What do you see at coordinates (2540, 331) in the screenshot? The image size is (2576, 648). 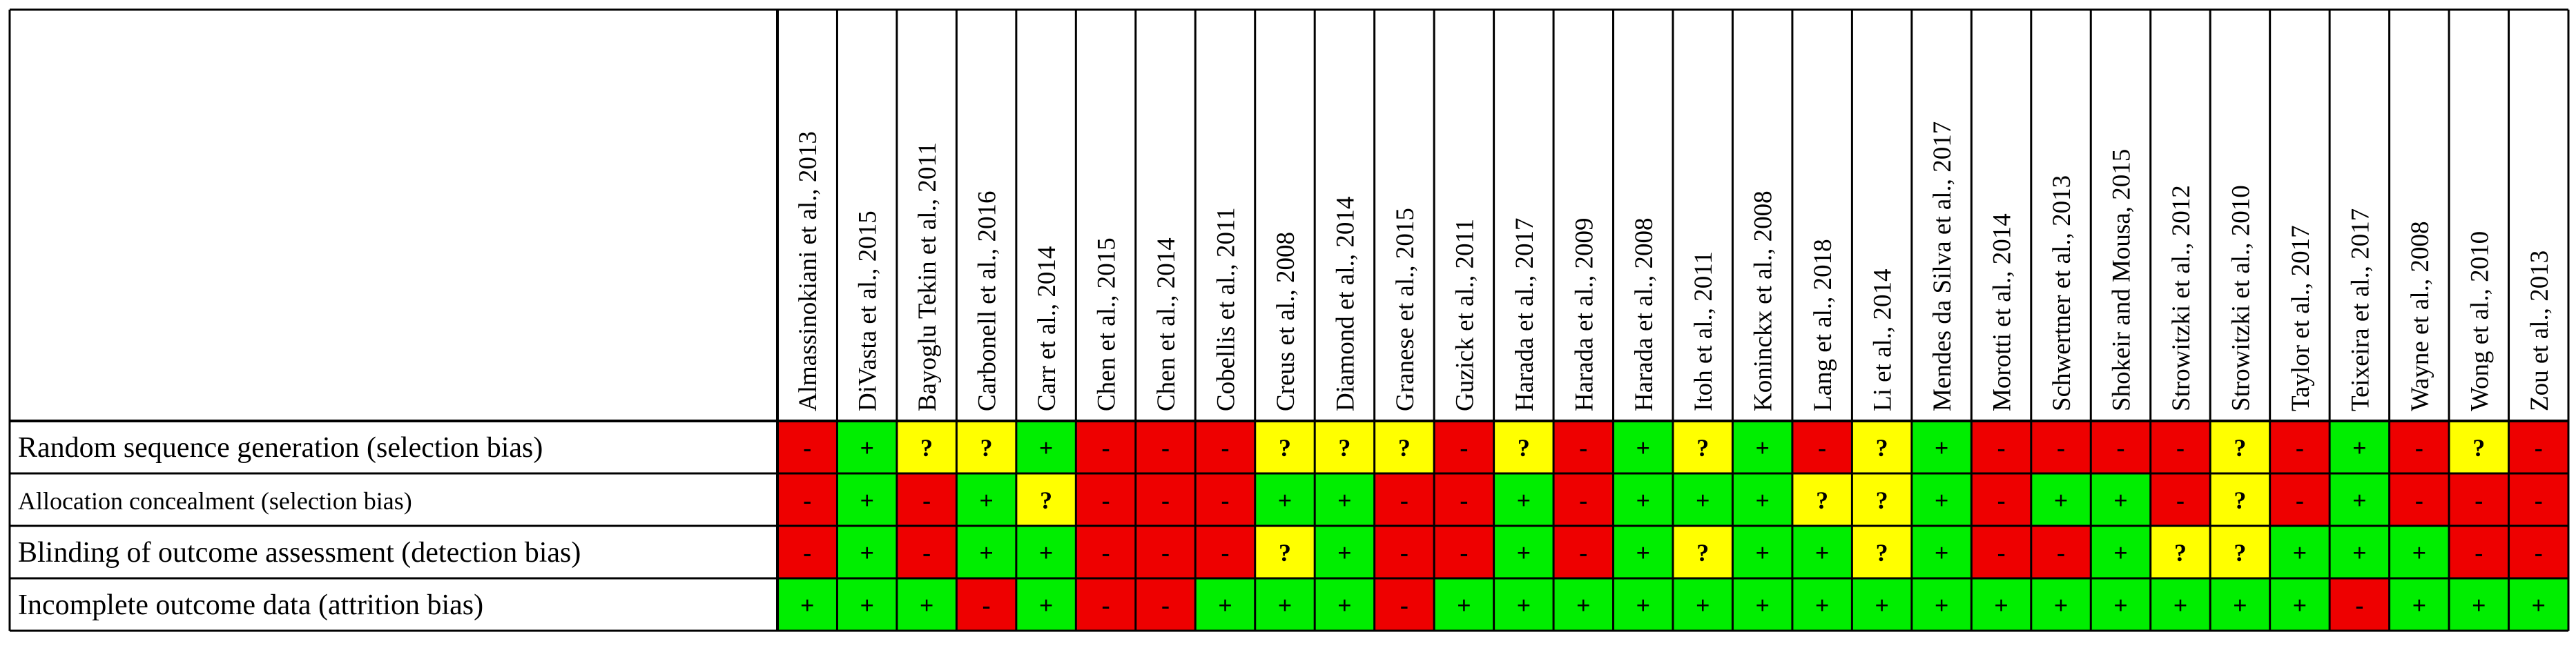 I see `study-header: Zou et al., 2013` at bounding box center [2540, 331].